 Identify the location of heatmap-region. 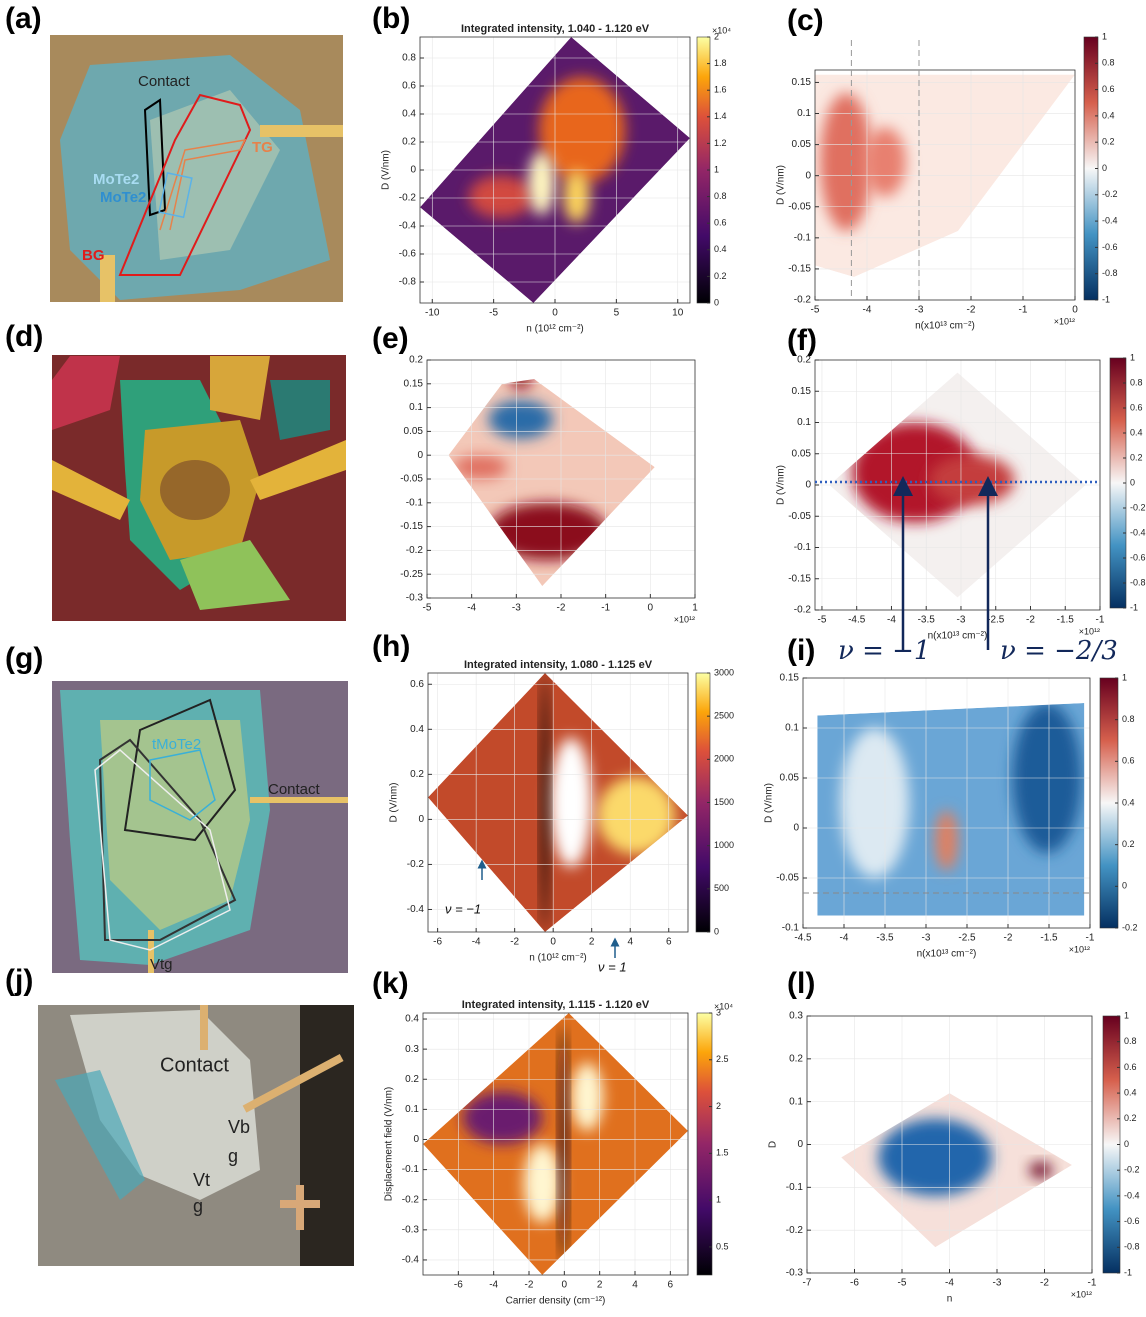
(555, 1144).